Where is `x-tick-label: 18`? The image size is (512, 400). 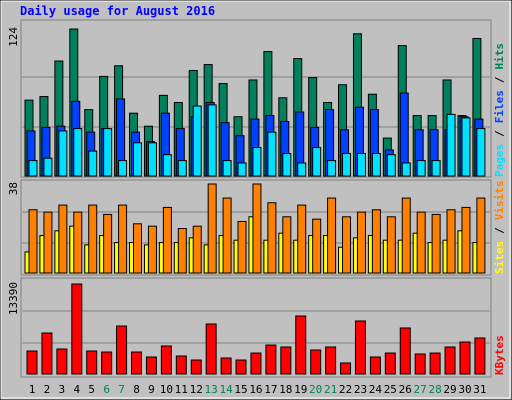 x-tick-label: 18 is located at coordinates (285, 389).